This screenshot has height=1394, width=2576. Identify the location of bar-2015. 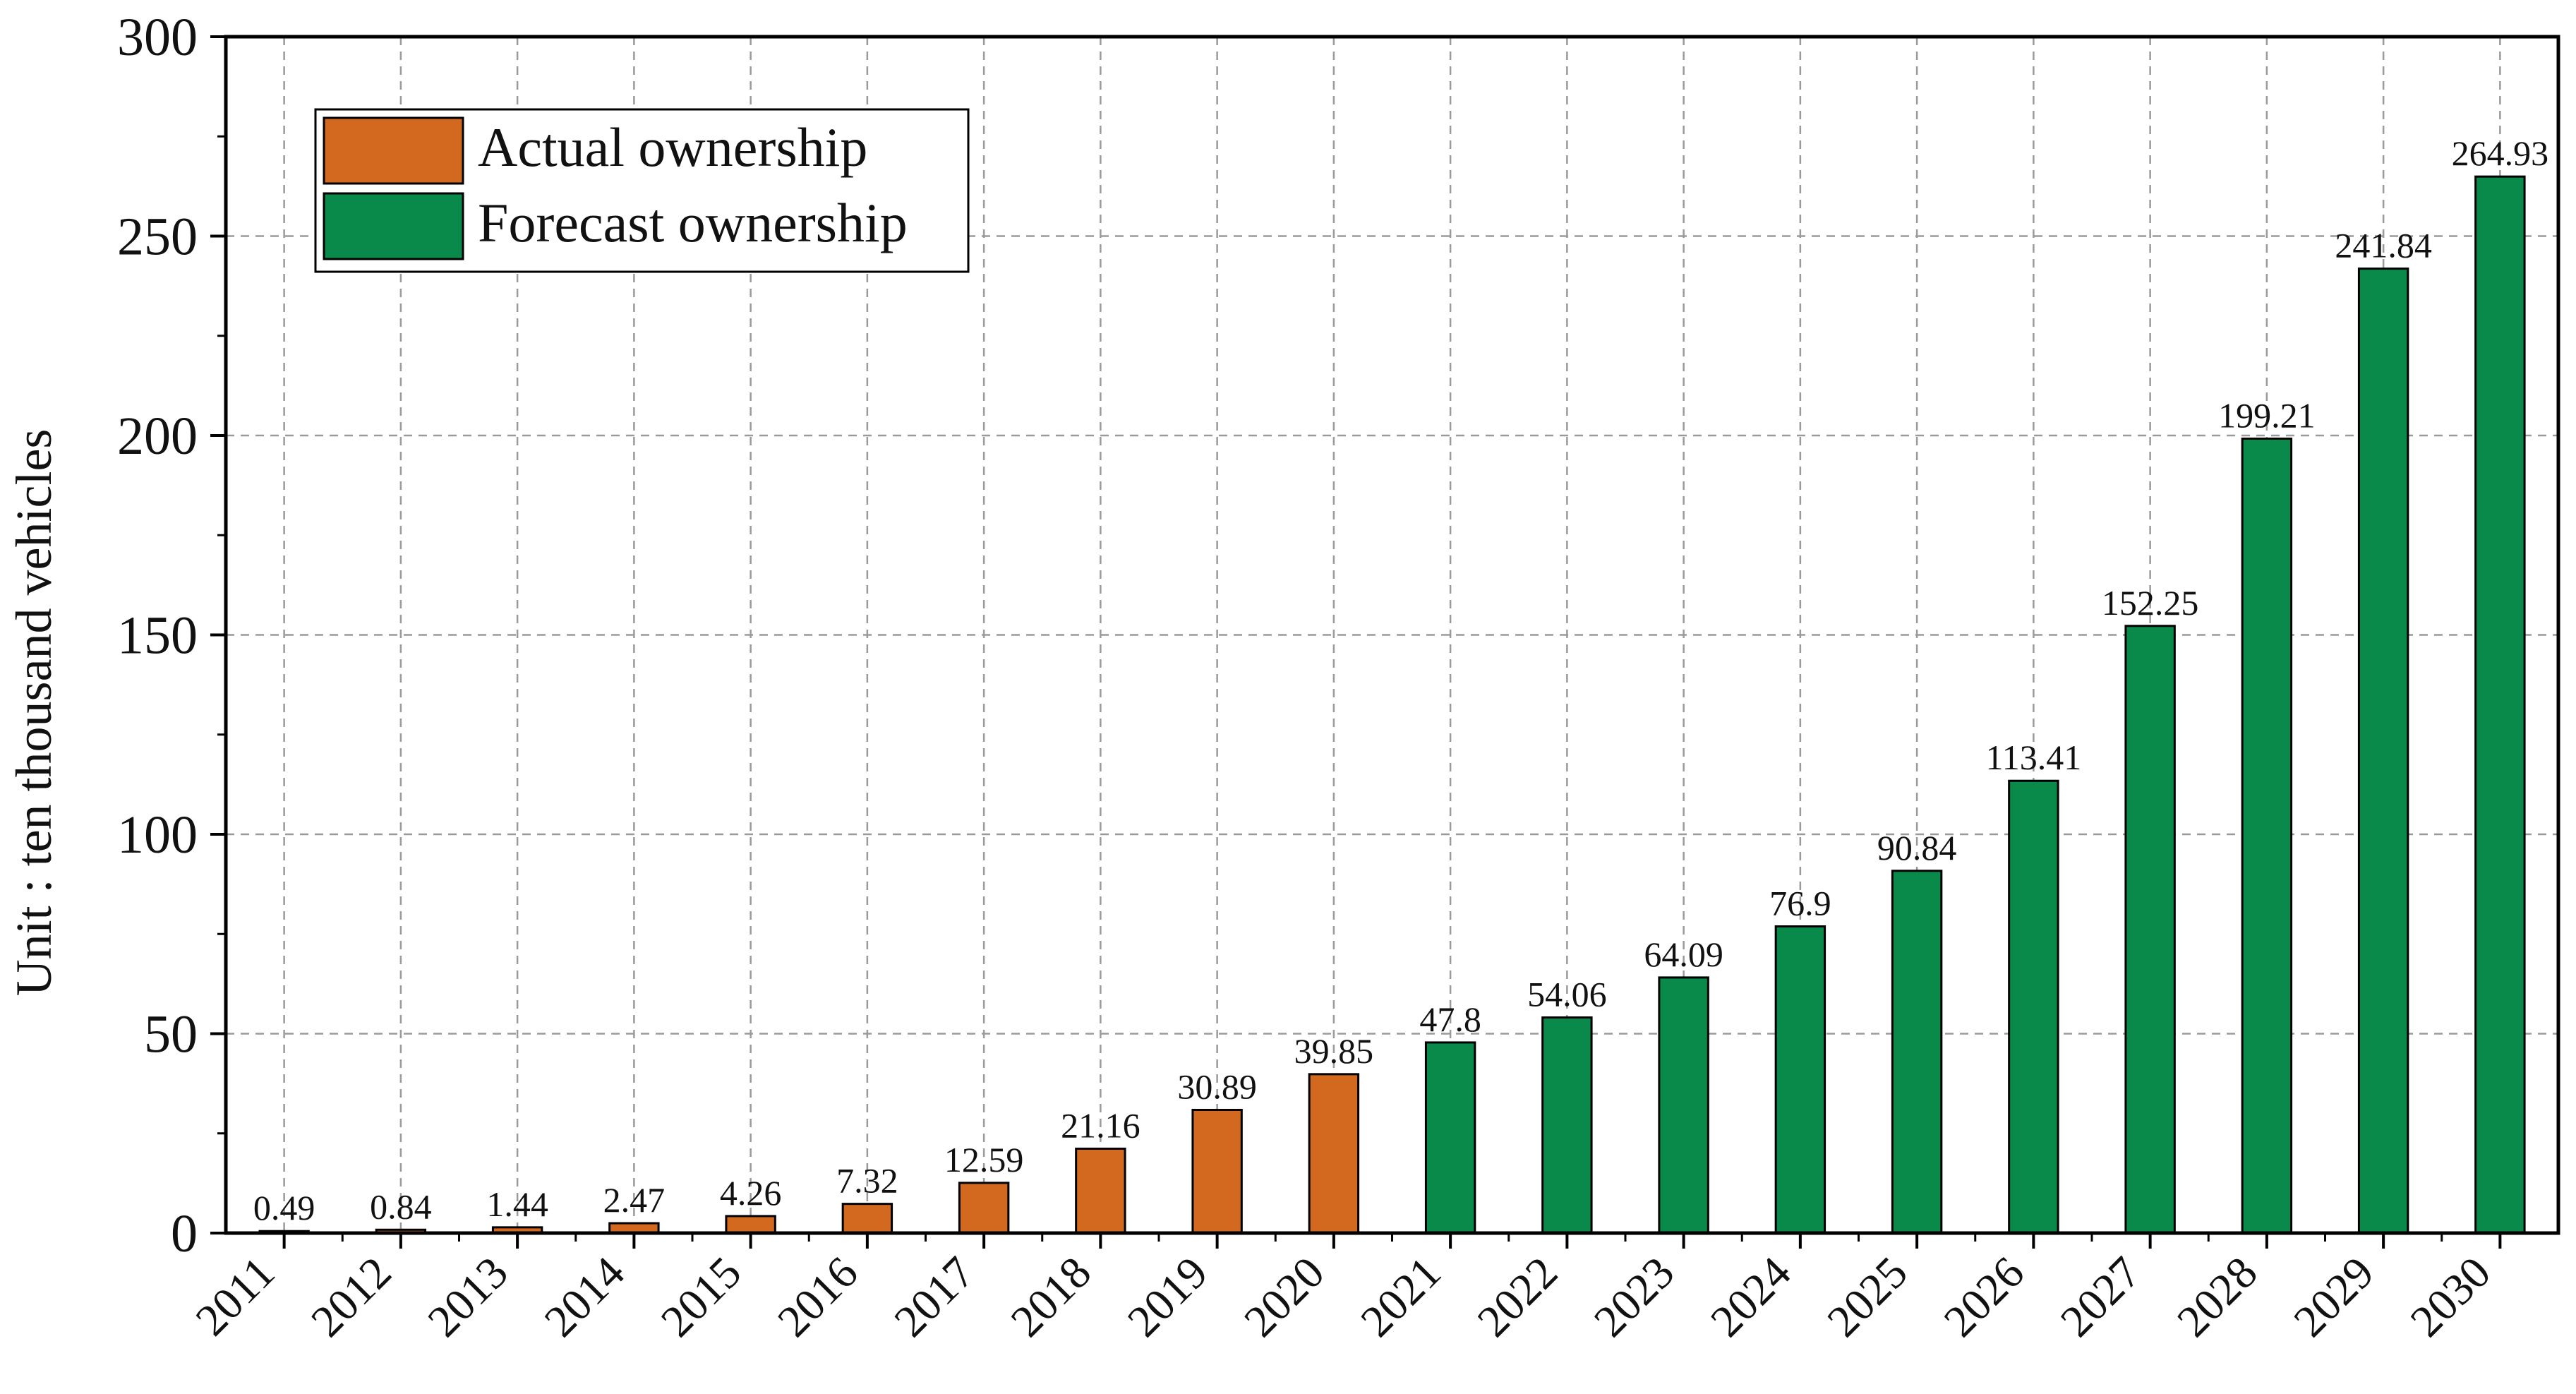
(750, 1224).